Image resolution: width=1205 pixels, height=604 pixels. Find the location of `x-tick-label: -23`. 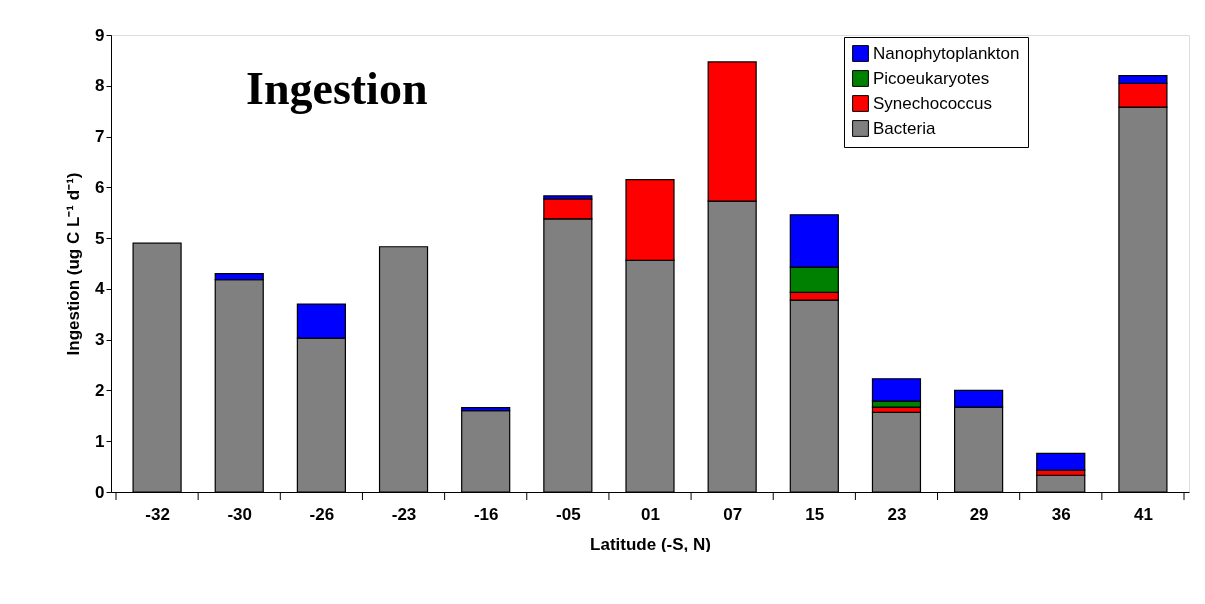

x-tick-label: -23 is located at coordinates (404, 514).